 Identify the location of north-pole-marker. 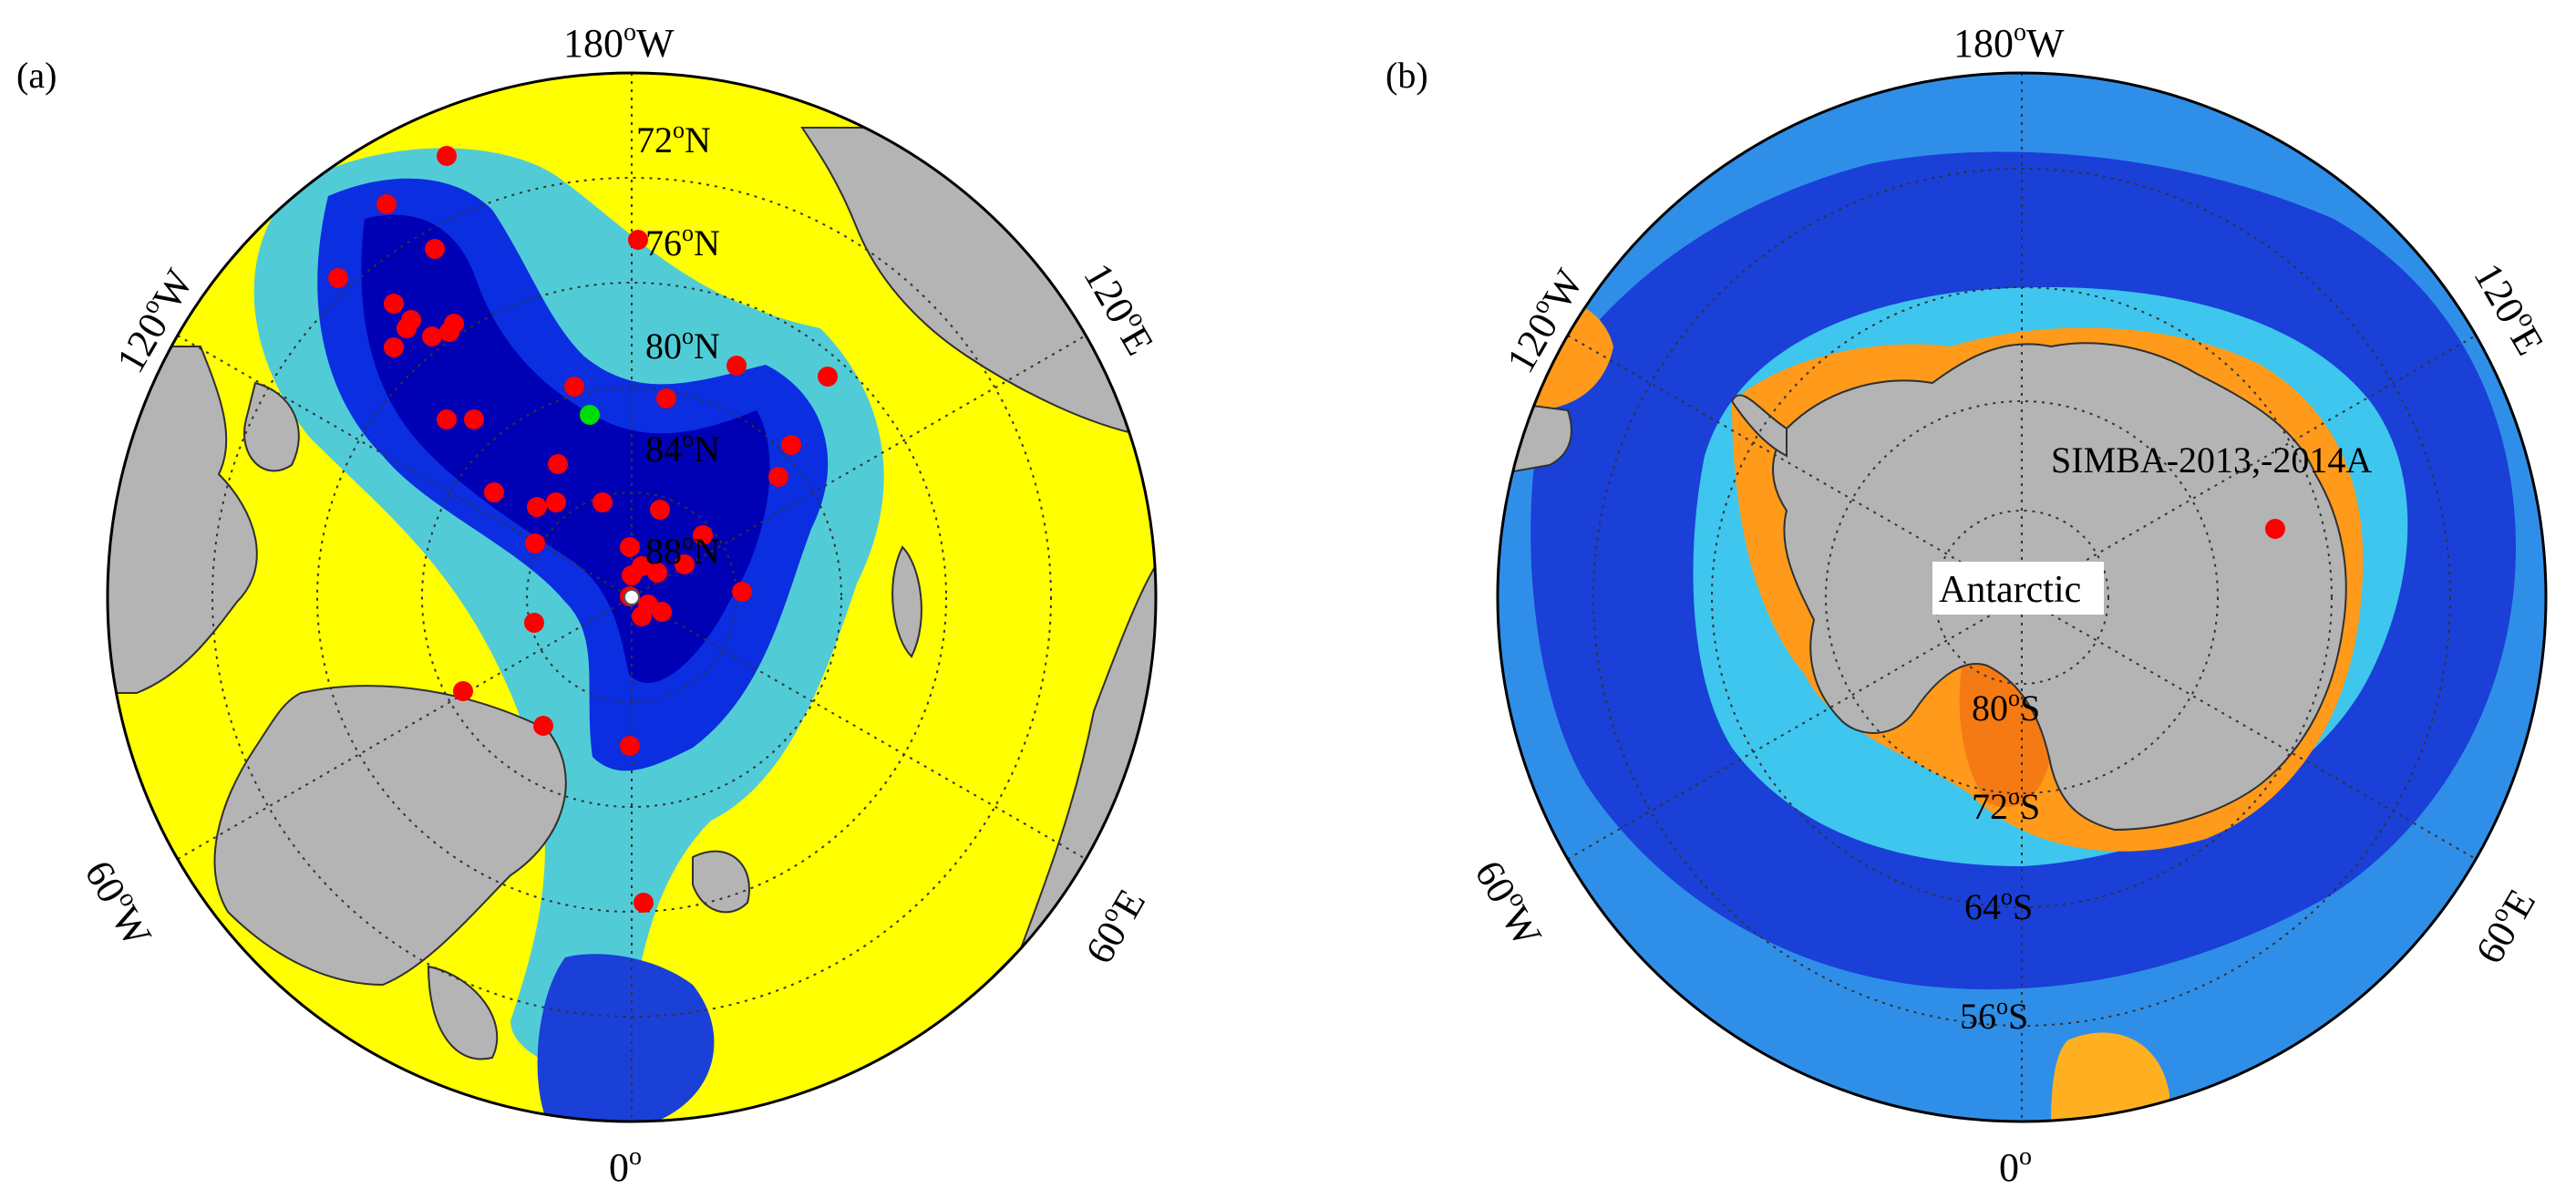
(631, 597).